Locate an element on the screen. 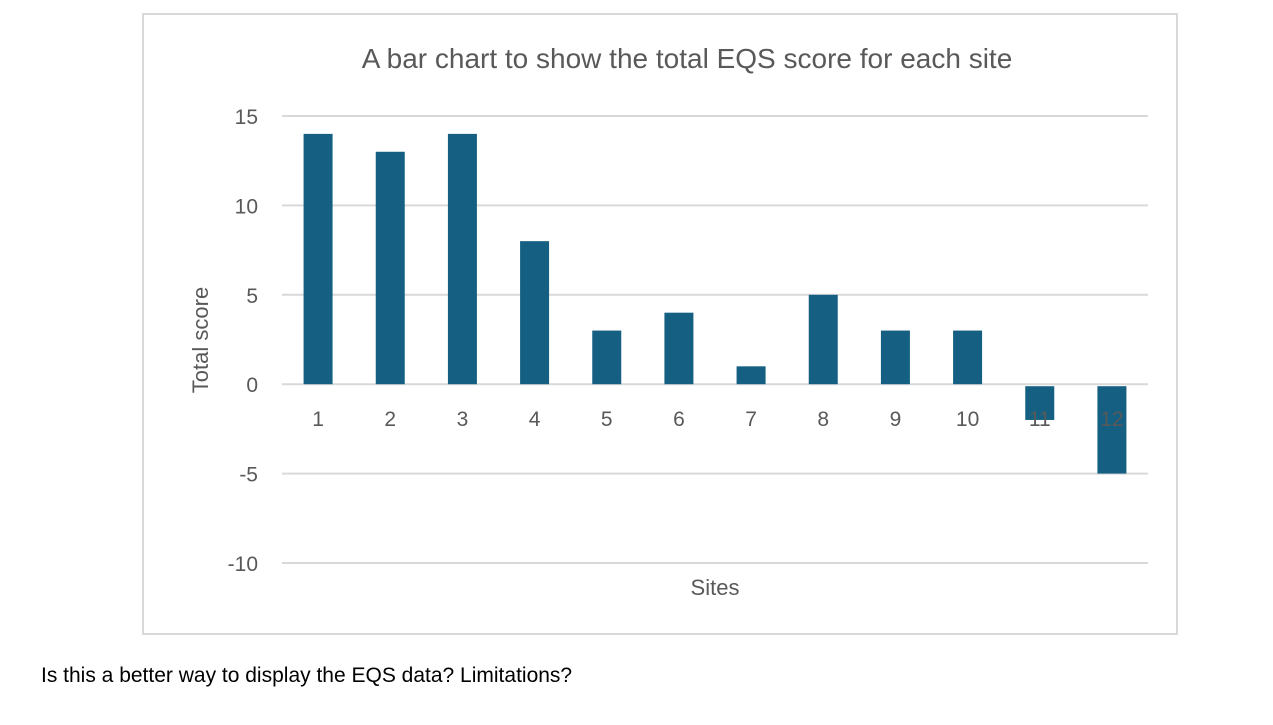  y-tick-label: 15 is located at coordinates (246, 117).